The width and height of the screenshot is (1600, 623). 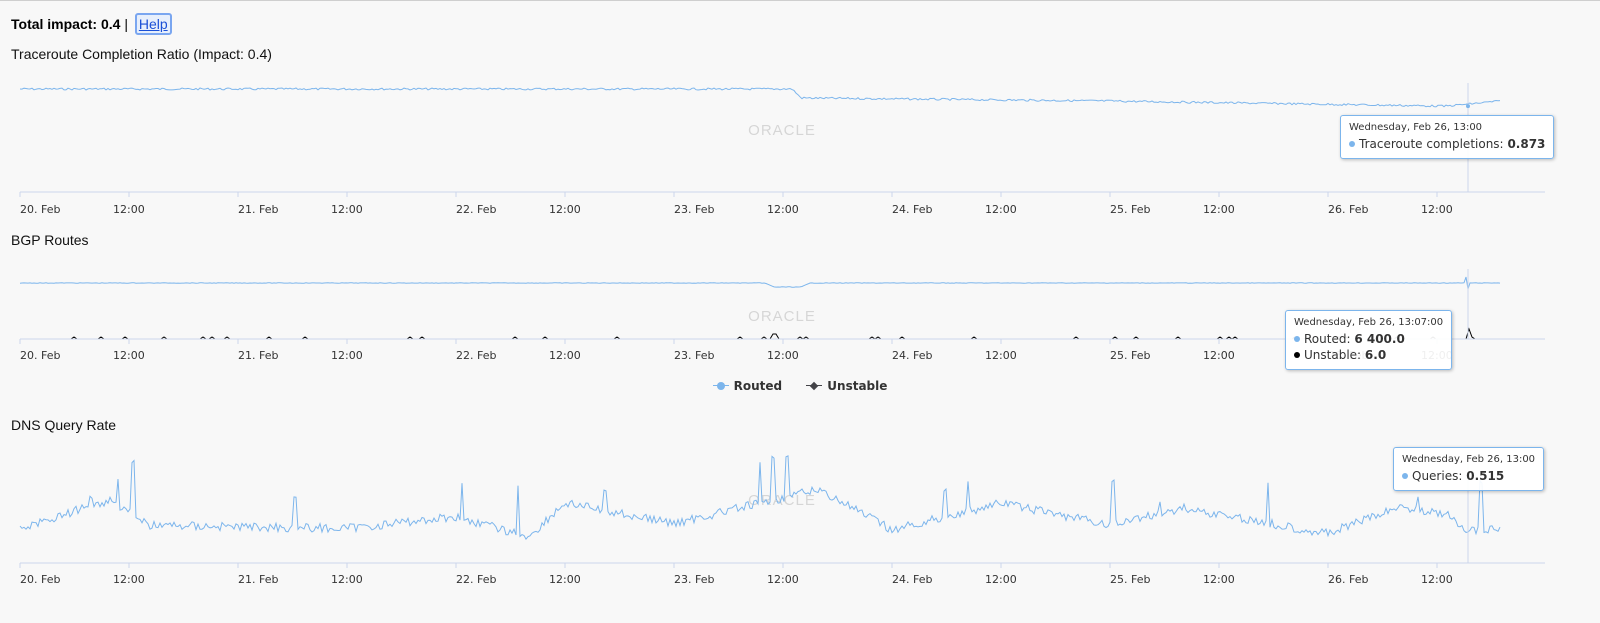 I want to click on unstable-series-line, so click(x=759, y=333).